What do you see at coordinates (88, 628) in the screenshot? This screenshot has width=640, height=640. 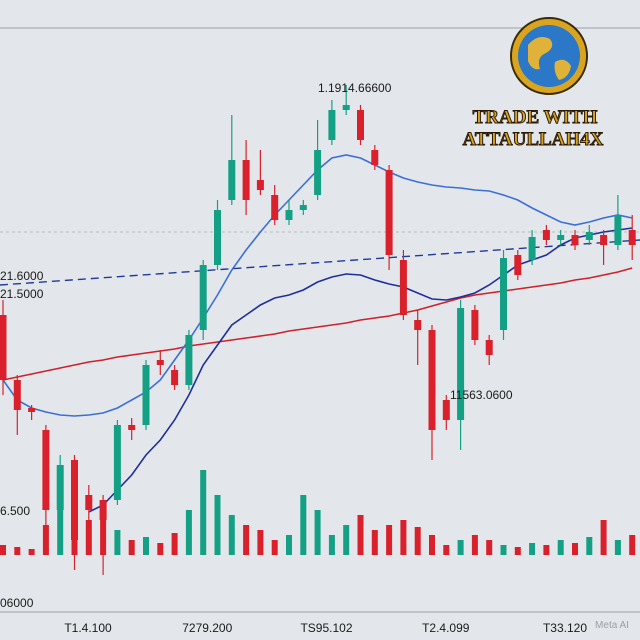 I see `x-tick-label: T1.4.100` at bounding box center [88, 628].